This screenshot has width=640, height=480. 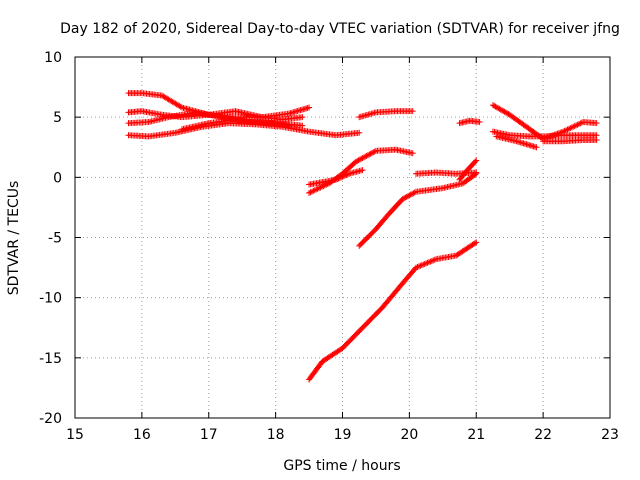 I want to click on y-tick-labels: -20 -15 -10 -5 0 5 10, so click(x=50, y=238).